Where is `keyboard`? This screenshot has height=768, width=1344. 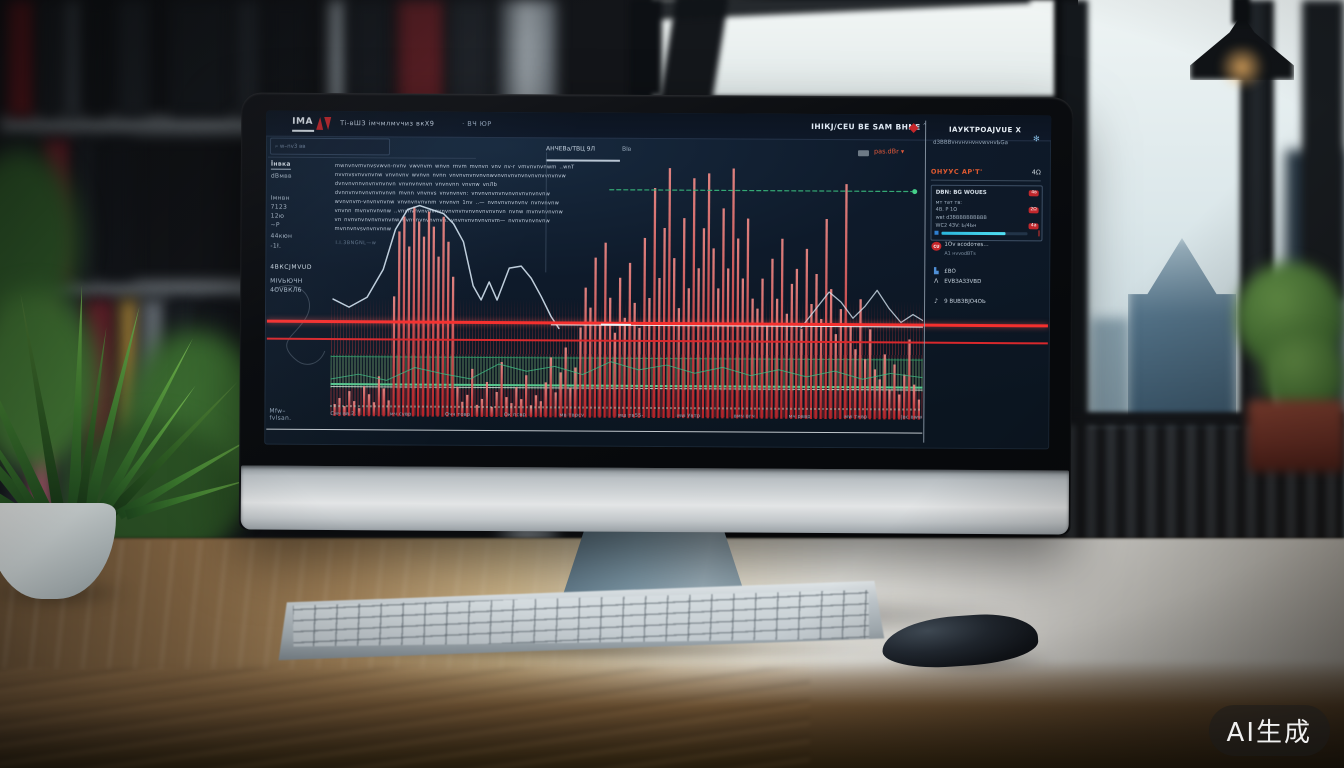
keyboard is located at coordinates (581, 619).